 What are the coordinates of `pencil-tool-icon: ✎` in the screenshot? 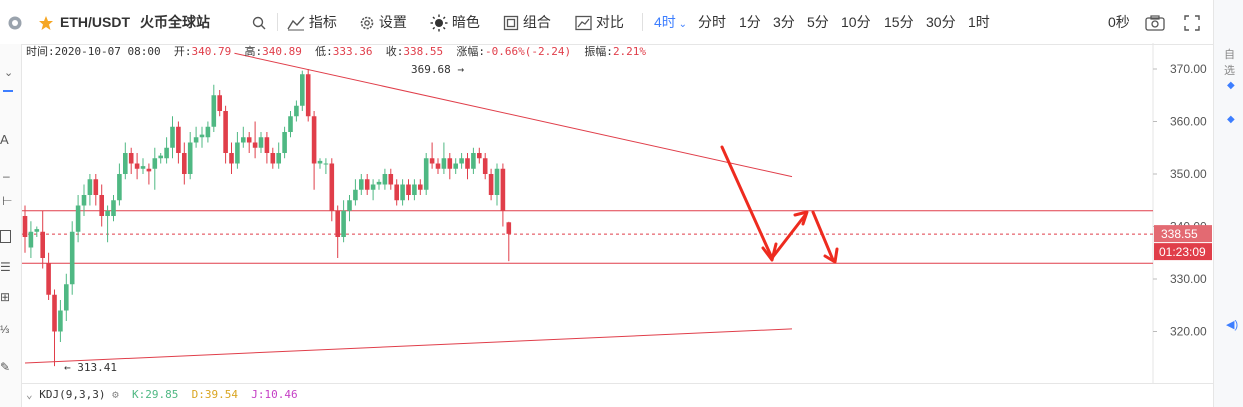 It's located at (5, 367).